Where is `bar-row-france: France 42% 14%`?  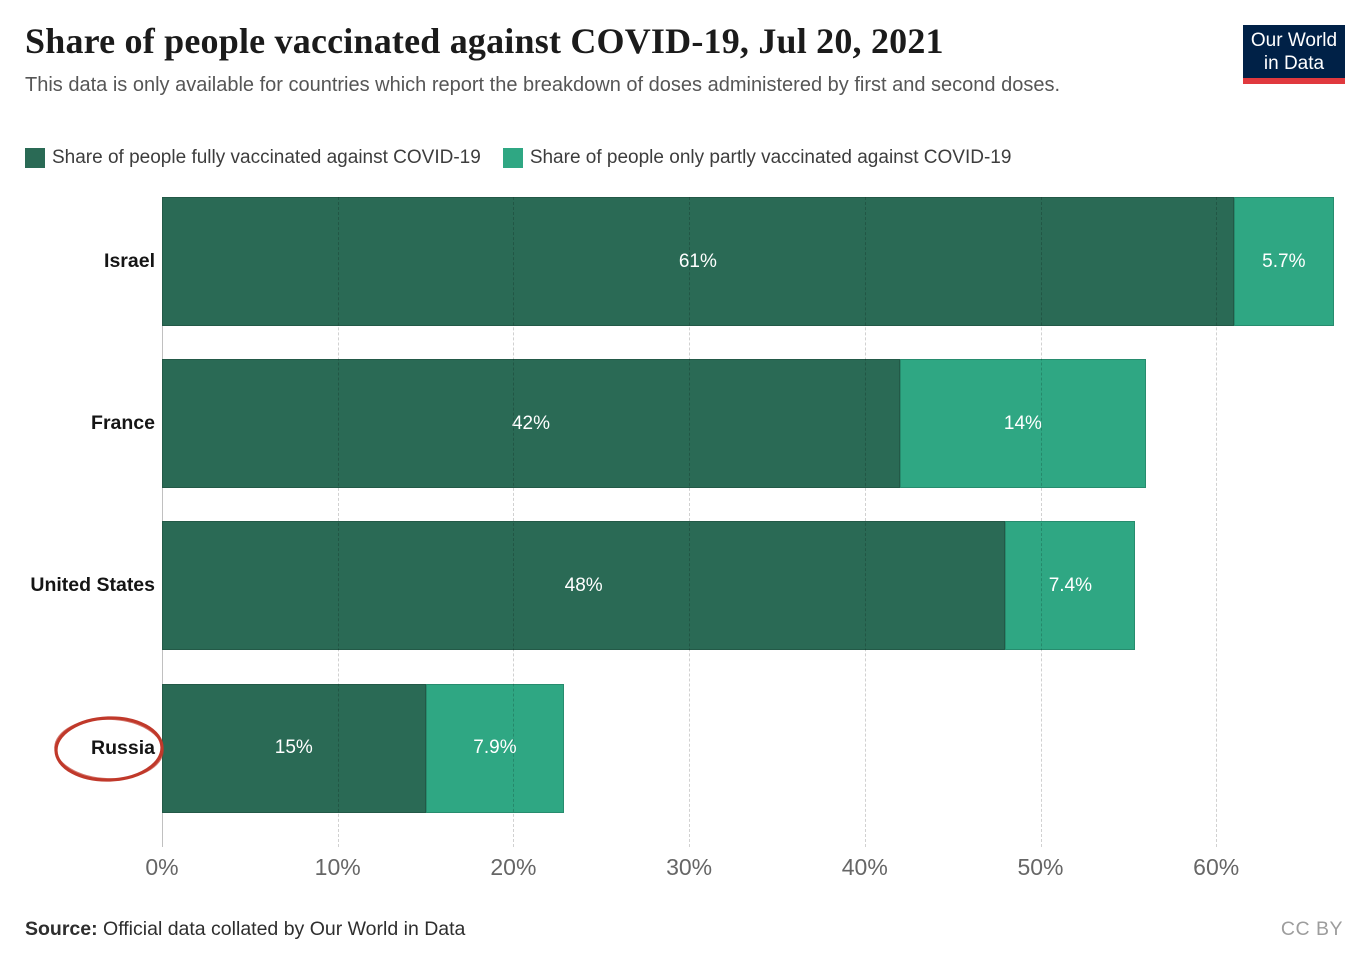 bar-row-france: France 42% 14% is located at coordinates (684, 424).